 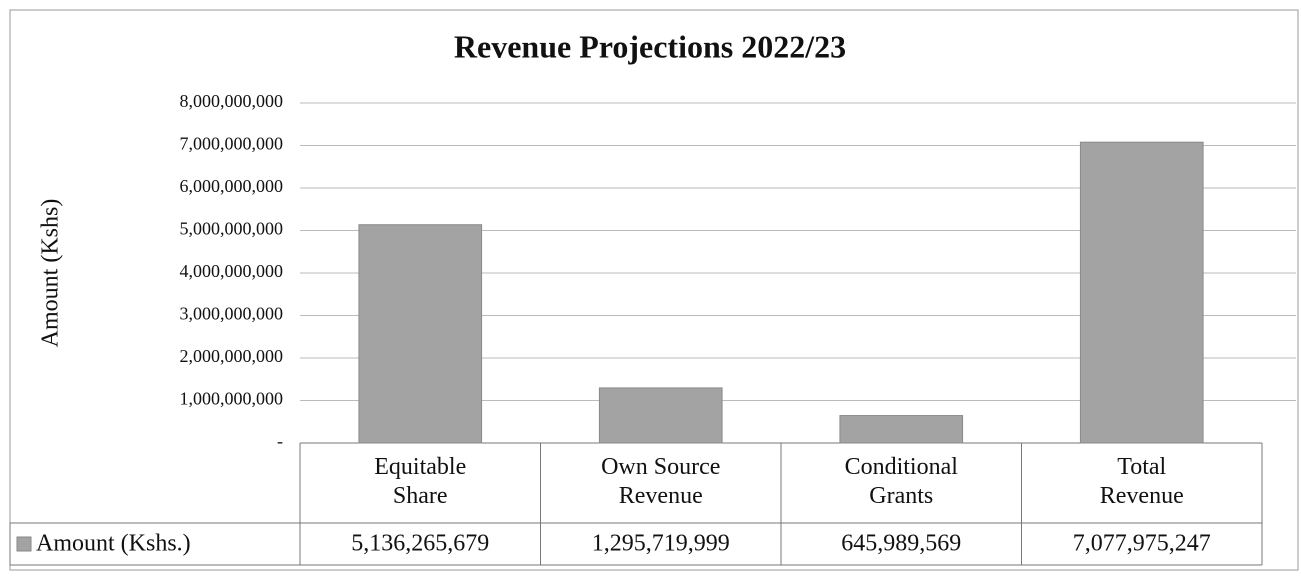 What do you see at coordinates (232, 399) in the screenshot?
I see `y-tick-label: 1,000,000,000` at bounding box center [232, 399].